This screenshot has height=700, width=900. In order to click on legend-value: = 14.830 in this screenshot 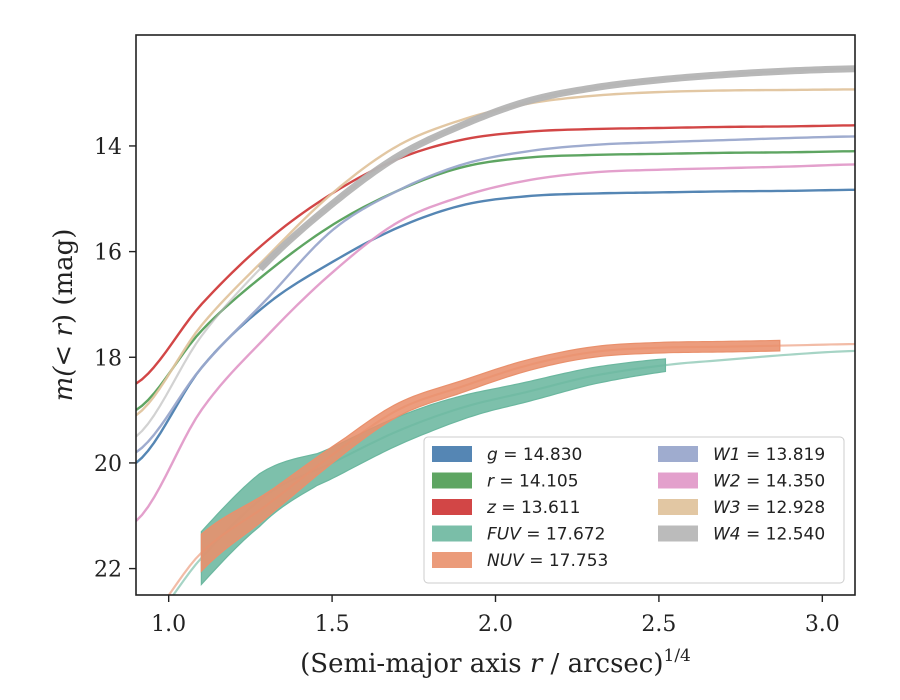, I will do `click(540, 455)`.